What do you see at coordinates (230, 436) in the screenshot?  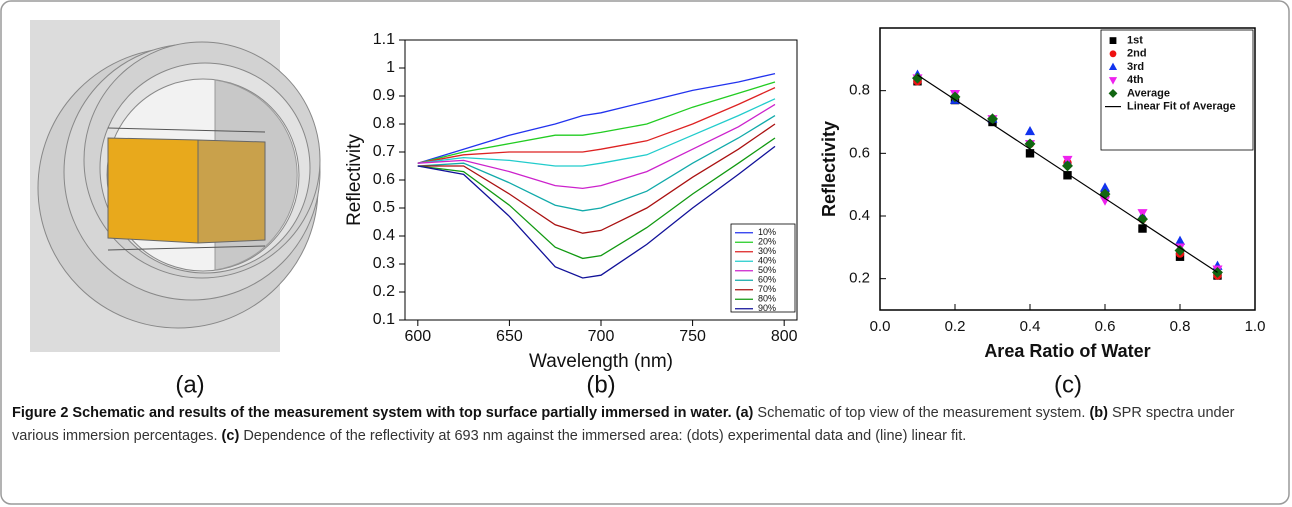 I see `caption-part-label: (c)` at bounding box center [230, 436].